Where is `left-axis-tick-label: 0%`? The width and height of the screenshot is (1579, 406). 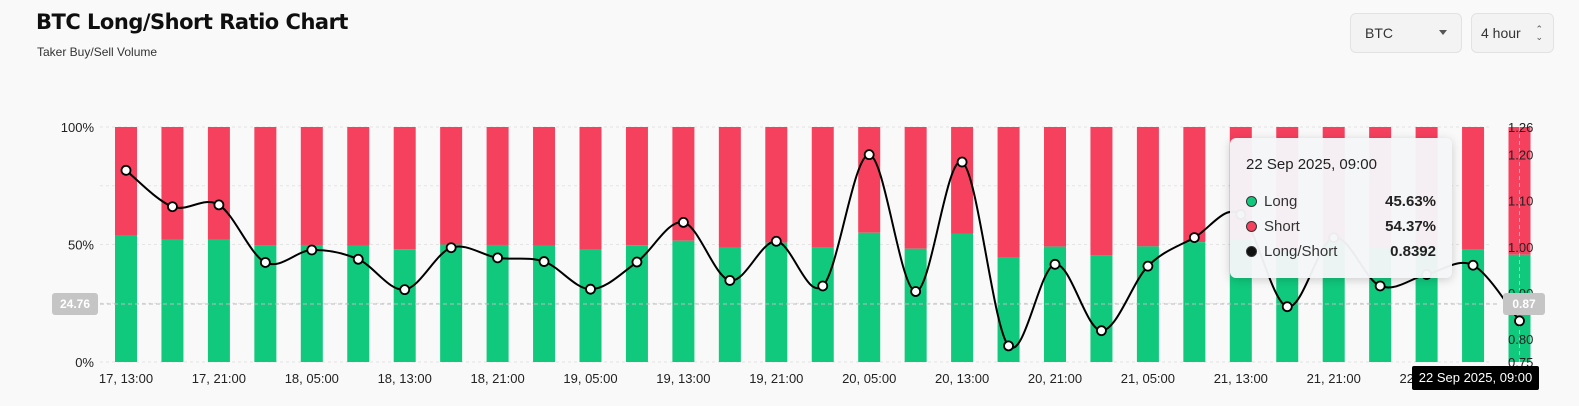
left-axis-tick-label: 0% is located at coordinates (84, 362).